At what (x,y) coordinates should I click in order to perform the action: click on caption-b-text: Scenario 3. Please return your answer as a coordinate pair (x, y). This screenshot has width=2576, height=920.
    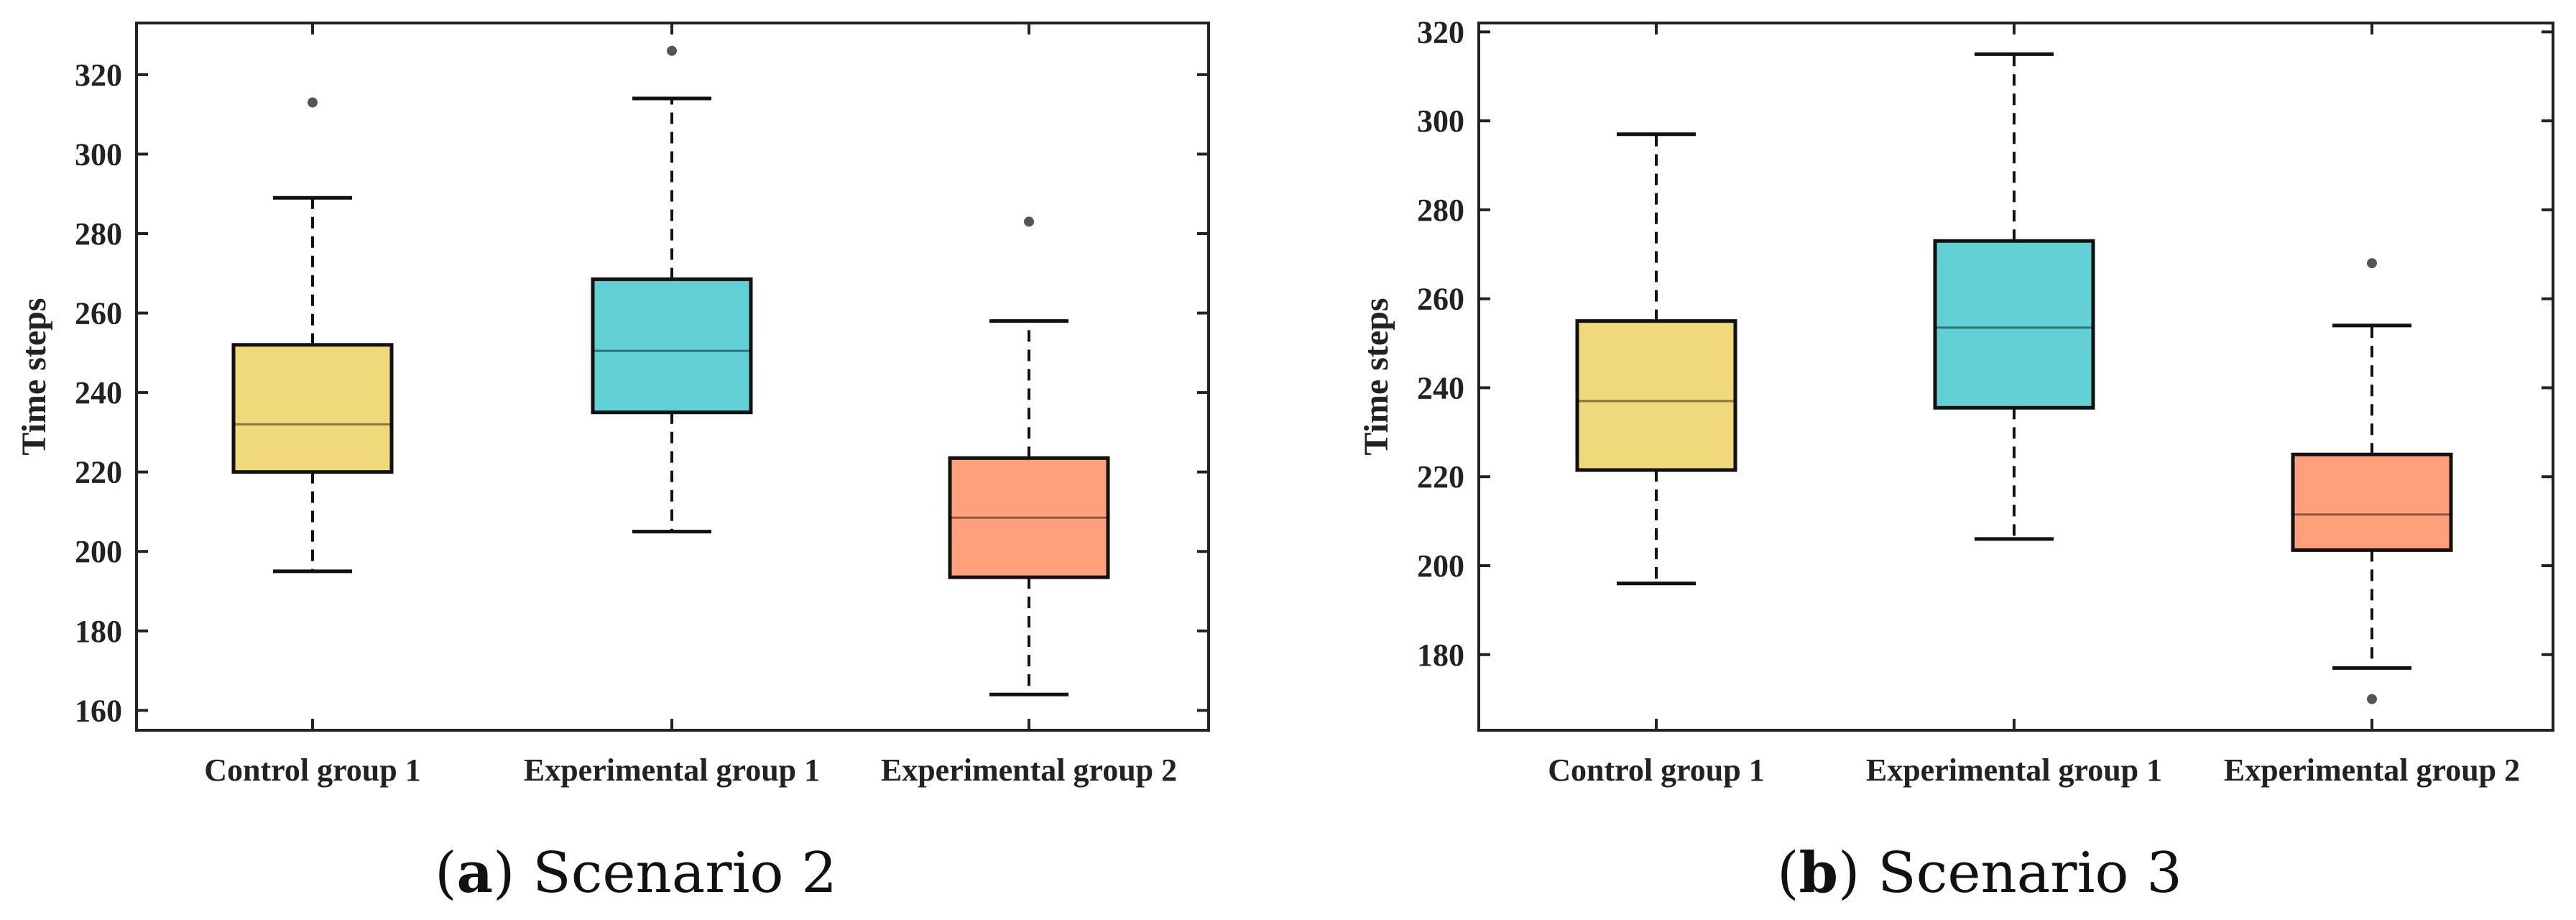
    Looking at the image, I should click on (2030, 873).